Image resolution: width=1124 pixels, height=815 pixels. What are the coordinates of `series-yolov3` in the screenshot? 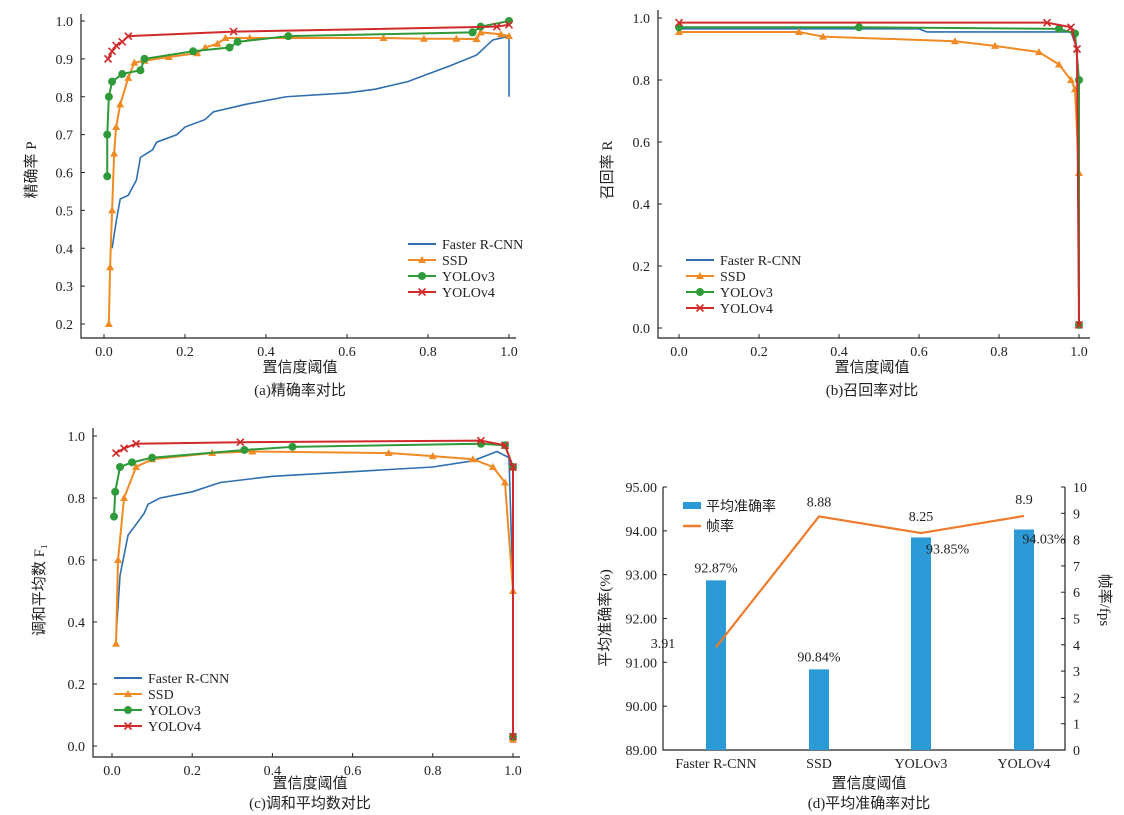 It's located at (879, 176).